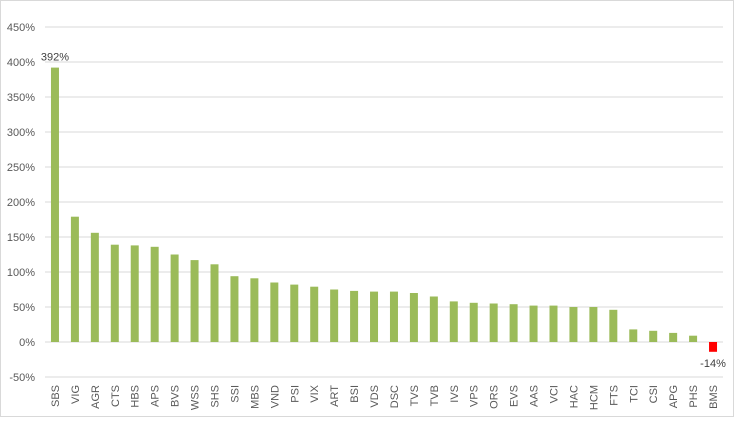 The height and width of the screenshot is (421, 734). Describe the element at coordinates (275, 396) in the screenshot. I see `x-tick-label: VND` at that location.